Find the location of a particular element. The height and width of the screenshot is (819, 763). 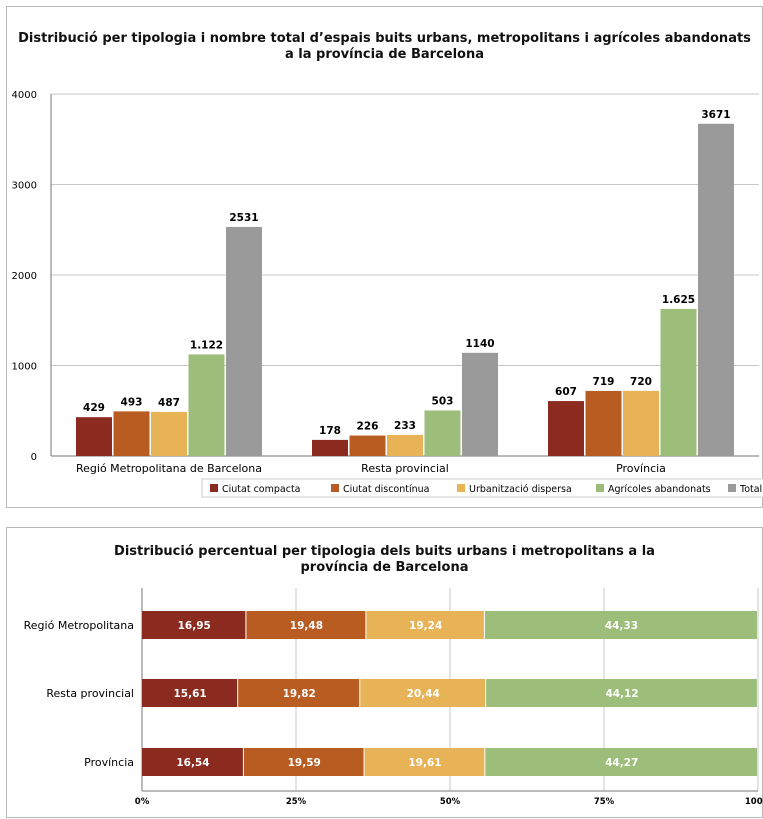

category-label: Regió Metropolitana de Barcelona is located at coordinates (169, 468).